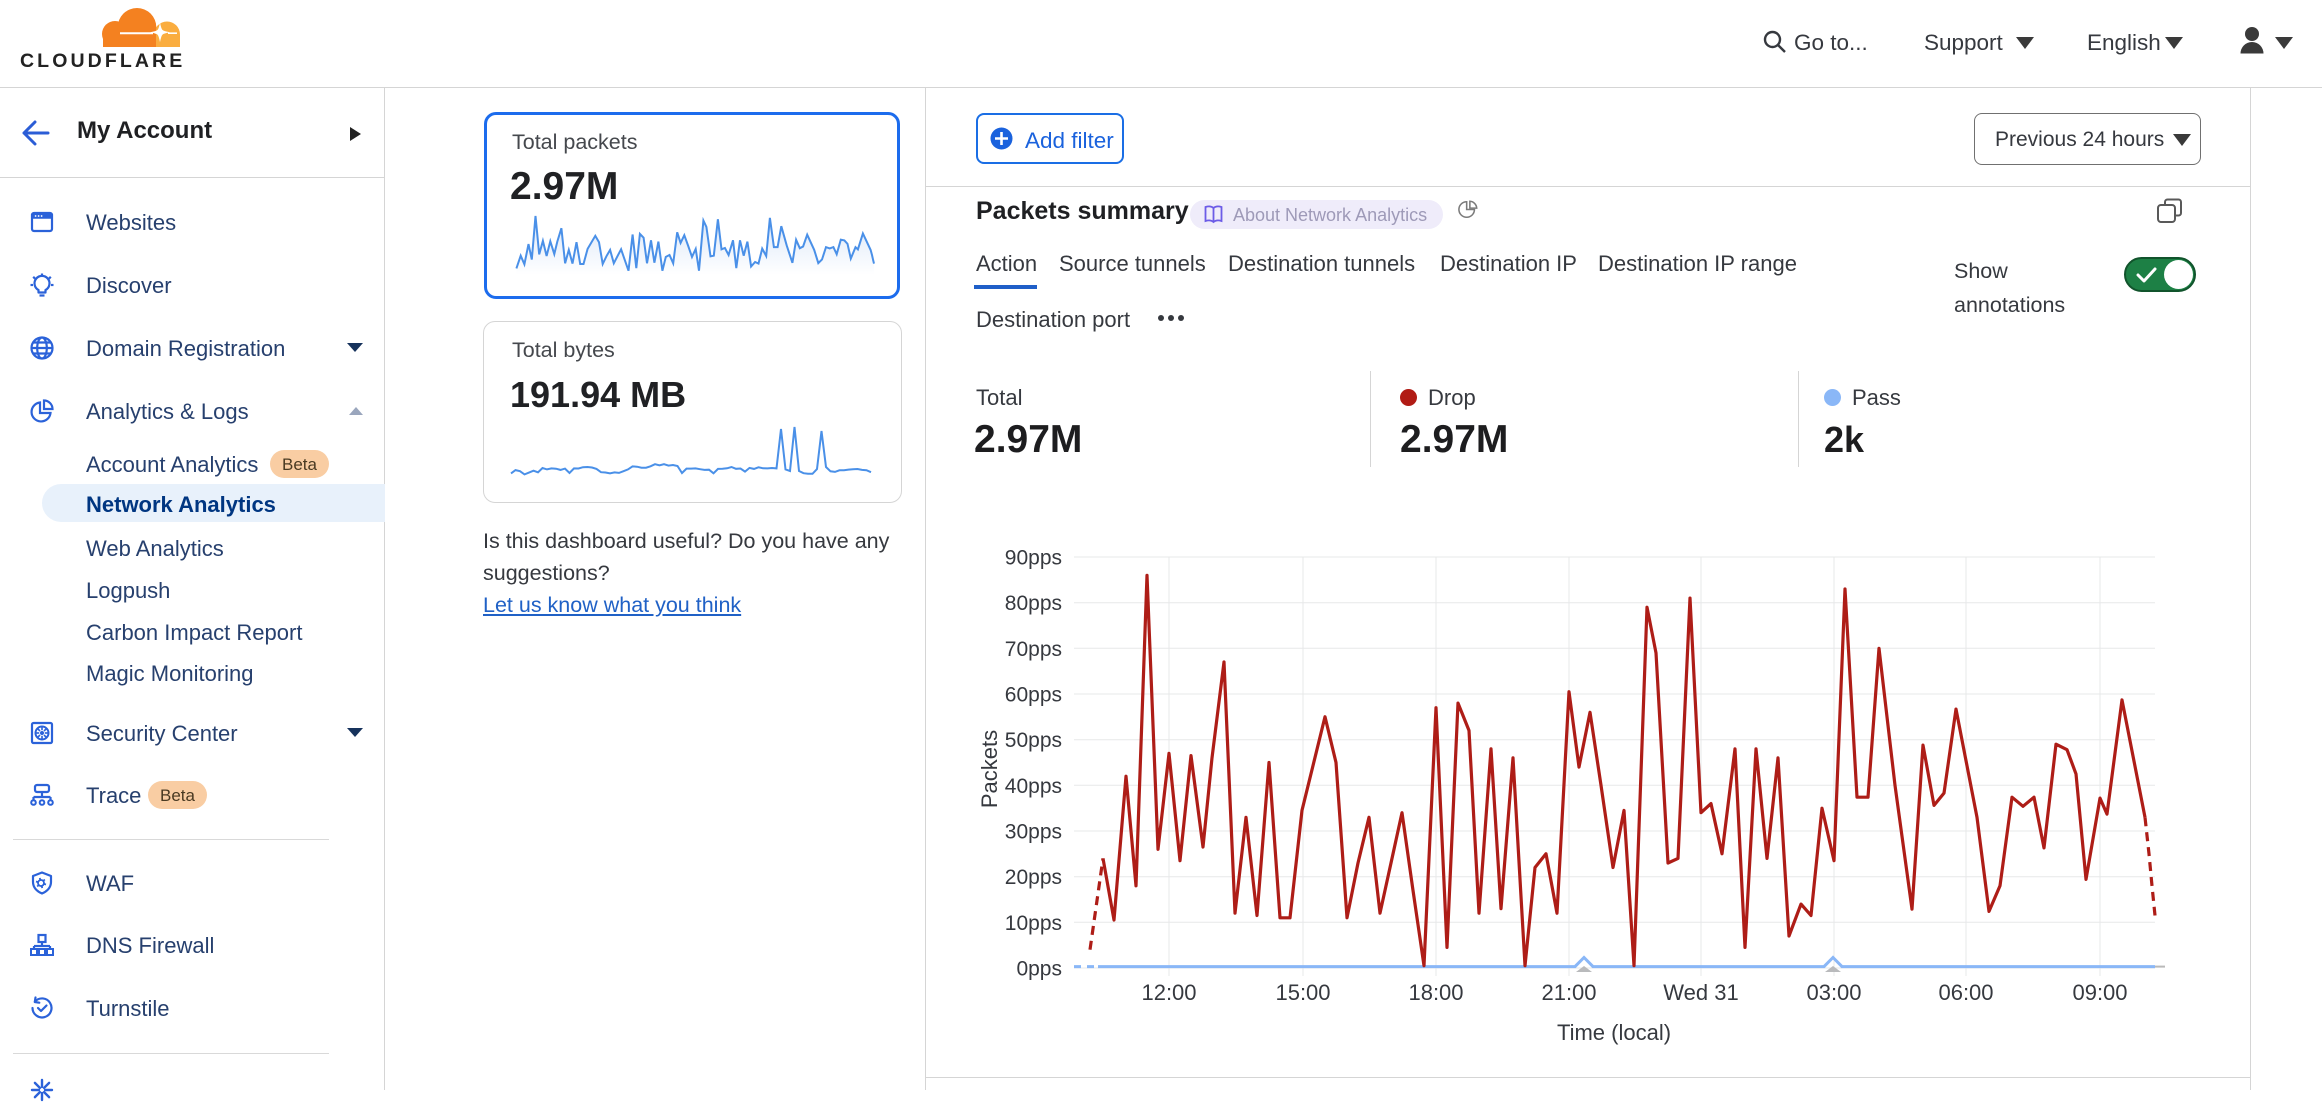 This screenshot has width=2322, height=1102. What do you see at coordinates (1033, 877) in the screenshot?
I see `svg-text: 20pps` at bounding box center [1033, 877].